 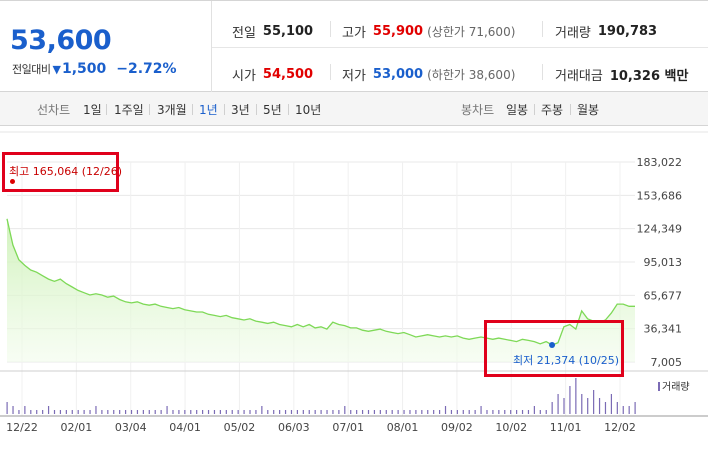 What do you see at coordinates (294, 427) in the screenshot?
I see `x-tick-label: 06/03` at bounding box center [294, 427].